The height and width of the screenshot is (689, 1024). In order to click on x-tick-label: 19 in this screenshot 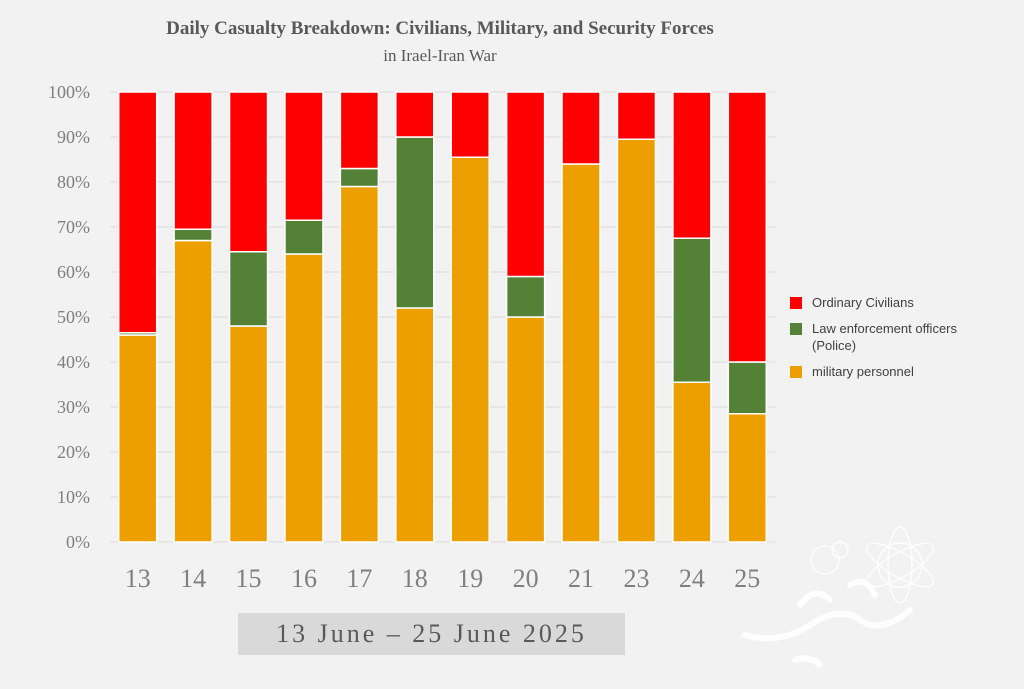, I will do `click(470, 578)`.